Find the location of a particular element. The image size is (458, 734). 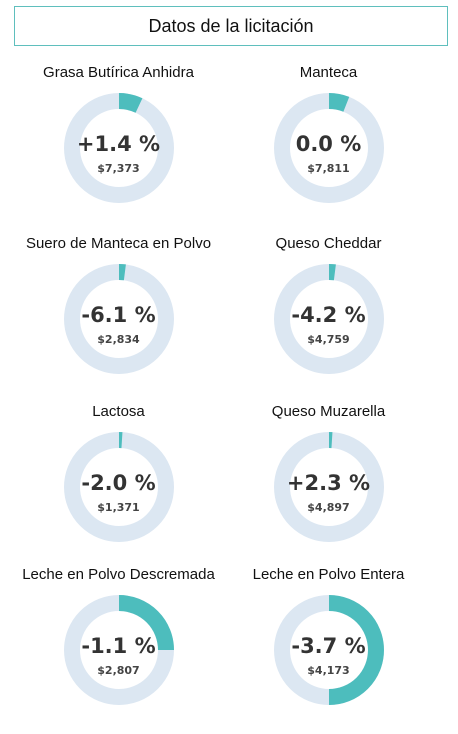

change-percent: +2.3 % is located at coordinates (328, 483).